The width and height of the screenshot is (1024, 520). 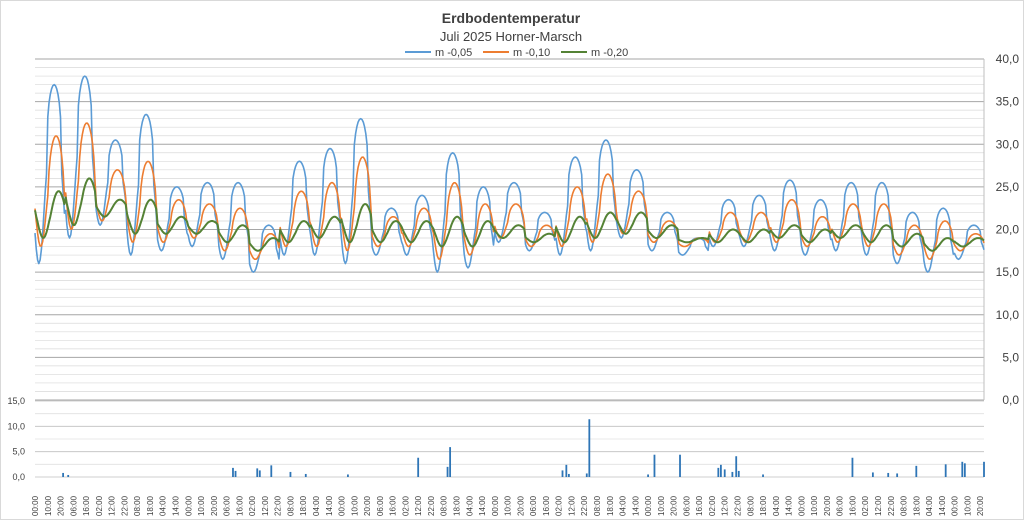 What do you see at coordinates (523, 448) in the screenshot?
I see `precipitation-bars` at bounding box center [523, 448].